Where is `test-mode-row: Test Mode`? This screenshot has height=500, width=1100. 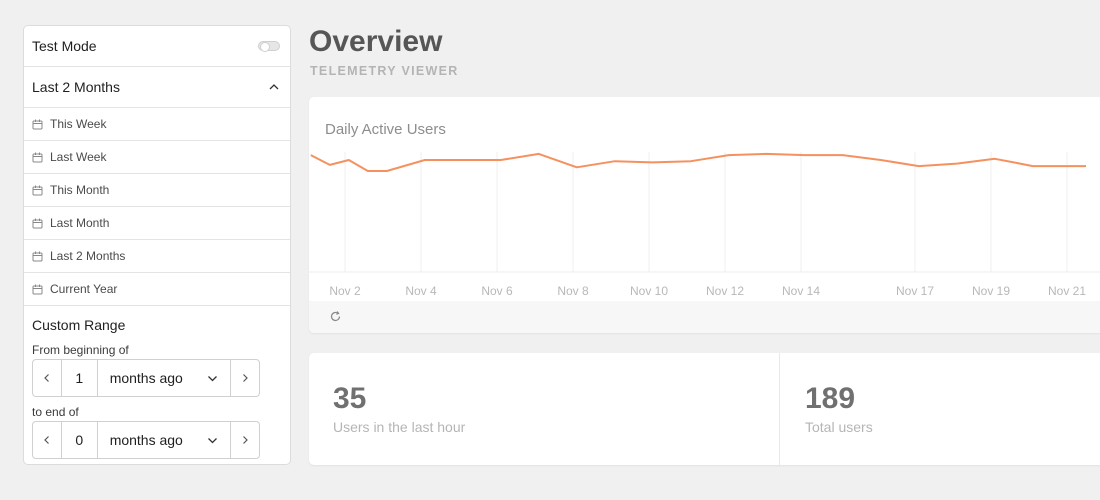 test-mode-row: Test Mode is located at coordinates (157, 46).